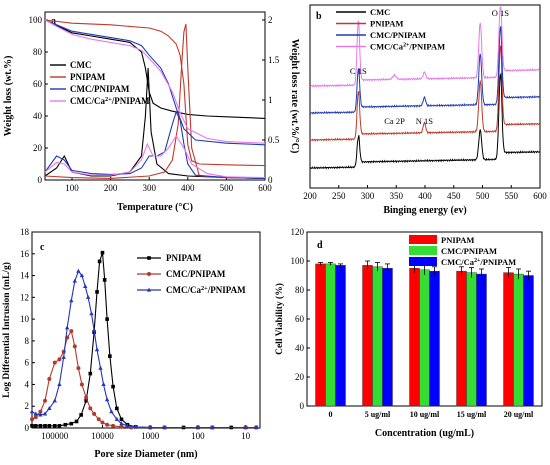 The width and height of the screenshot is (550, 465). What do you see at coordinates (310, 196) in the screenshot?
I see `x-tick-label: 200` at bounding box center [310, 196].